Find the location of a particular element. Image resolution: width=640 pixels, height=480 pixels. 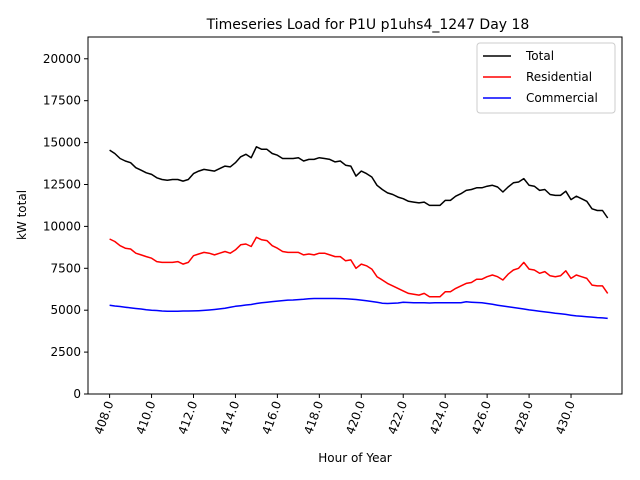

y-tick-label: 17500 is located at coordinates (62, 101).